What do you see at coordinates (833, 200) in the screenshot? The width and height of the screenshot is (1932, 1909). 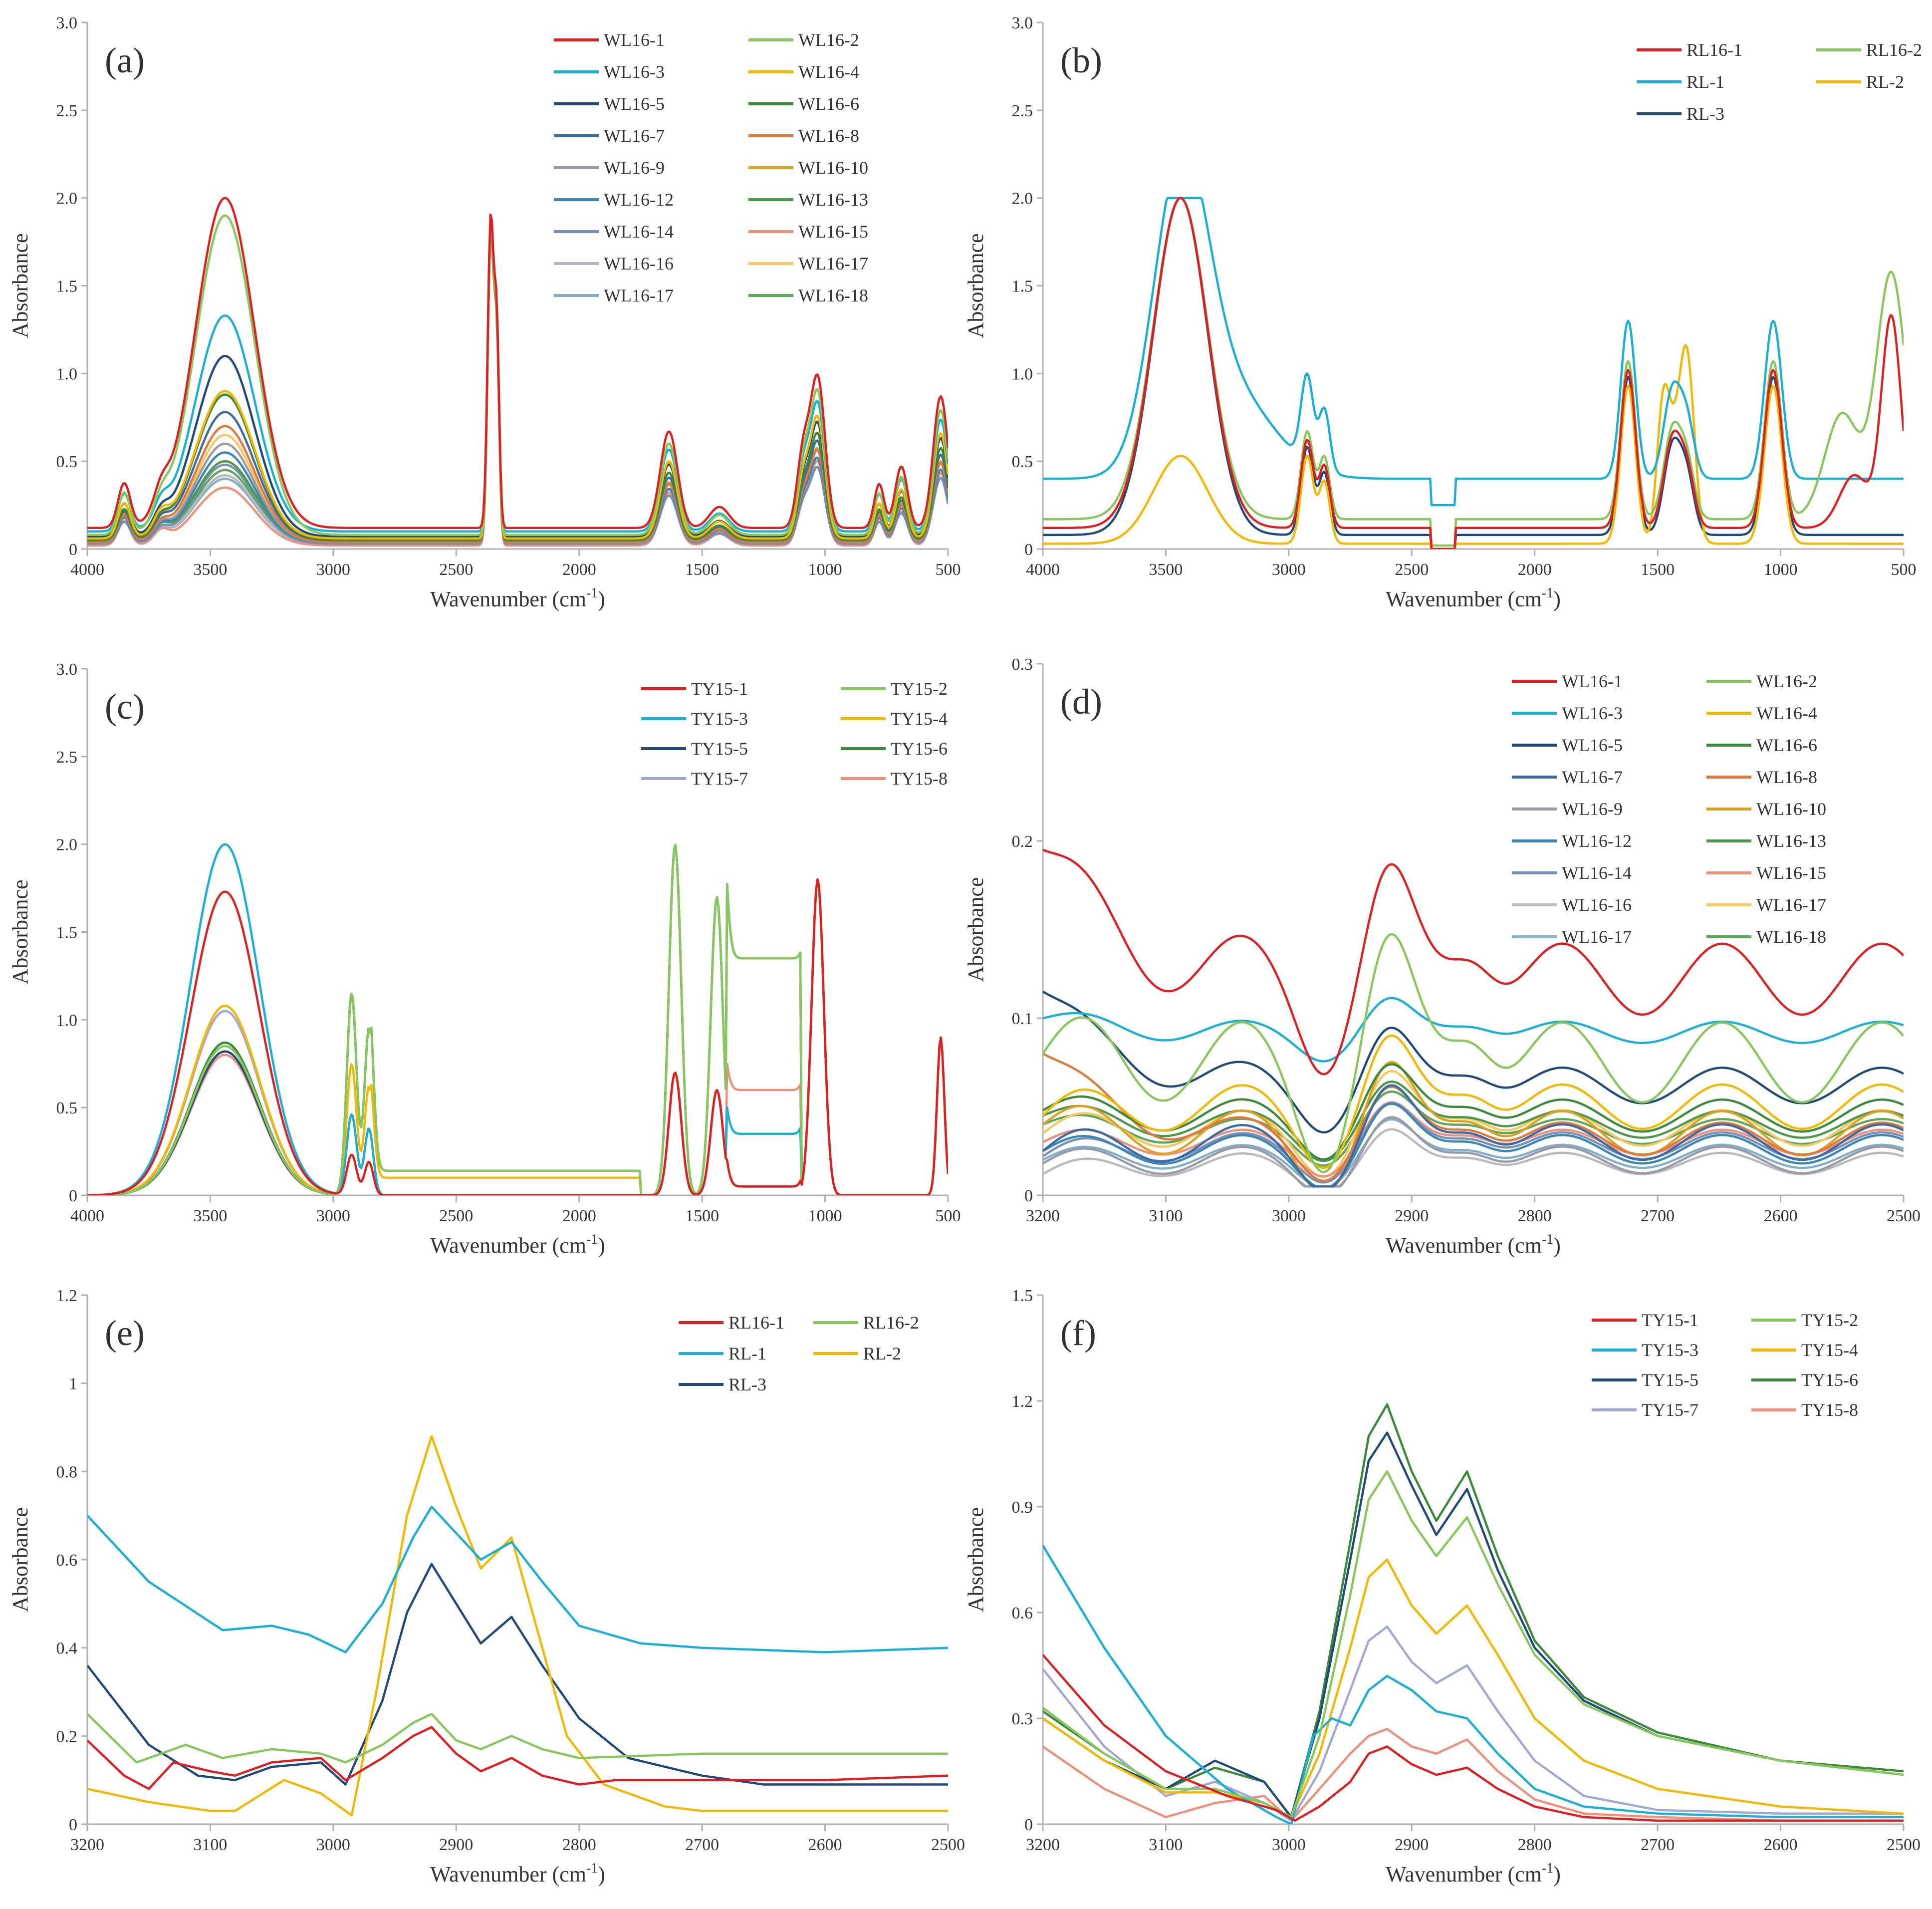 I see `legend-label: WL16-13` at bounding box center [833, 200].